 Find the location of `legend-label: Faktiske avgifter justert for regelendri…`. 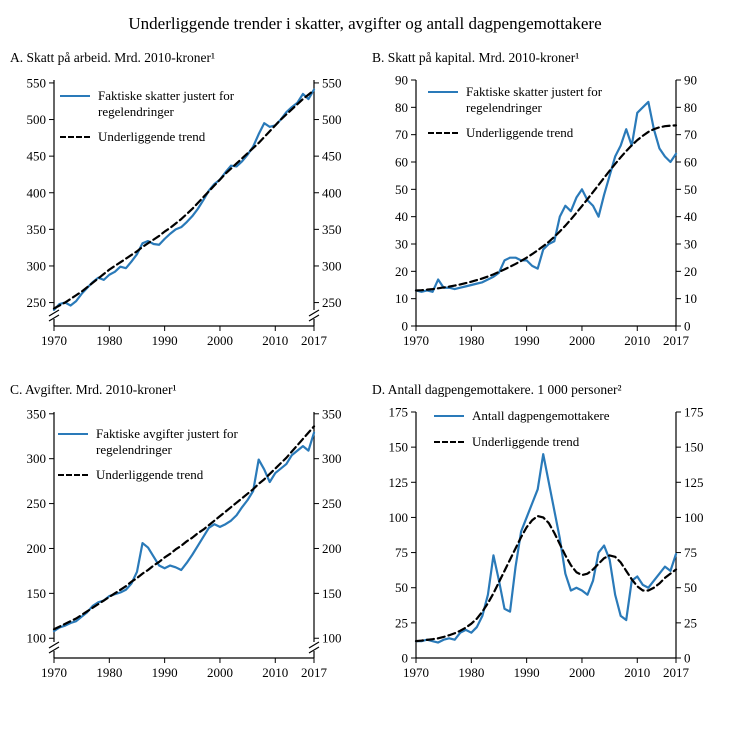

legend-label: Faktiske avgifter justert for regelendri… is located at coordinates (167, 441).